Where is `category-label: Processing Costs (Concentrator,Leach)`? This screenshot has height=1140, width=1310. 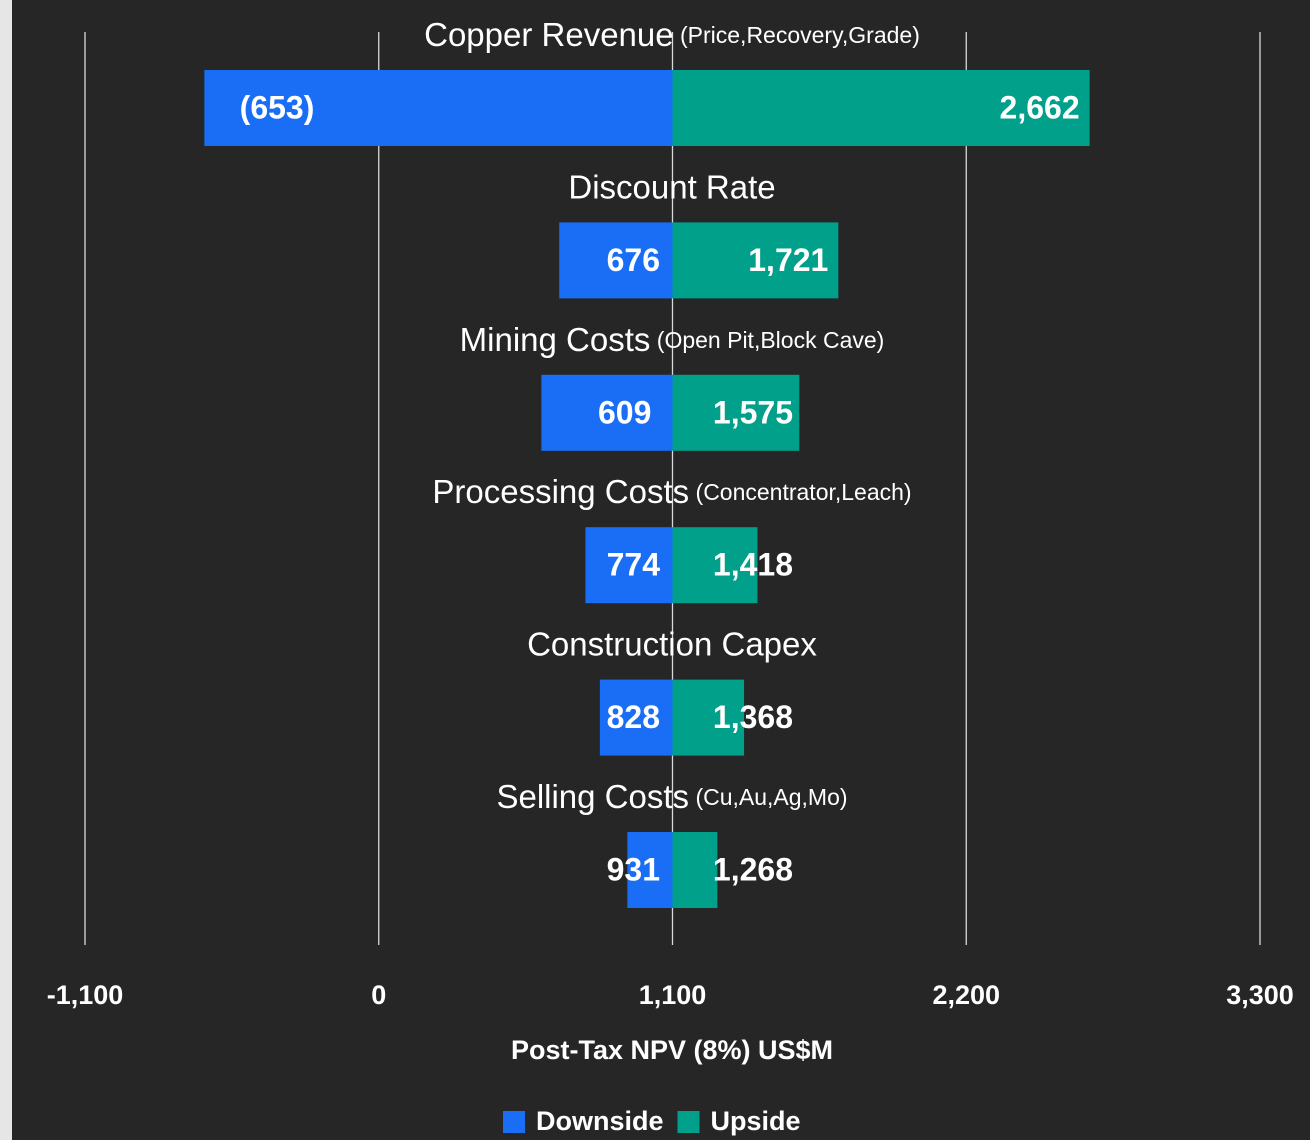 category-label: Processing Costs (Concentrator,Leach) is located at coordinates (671, 491).